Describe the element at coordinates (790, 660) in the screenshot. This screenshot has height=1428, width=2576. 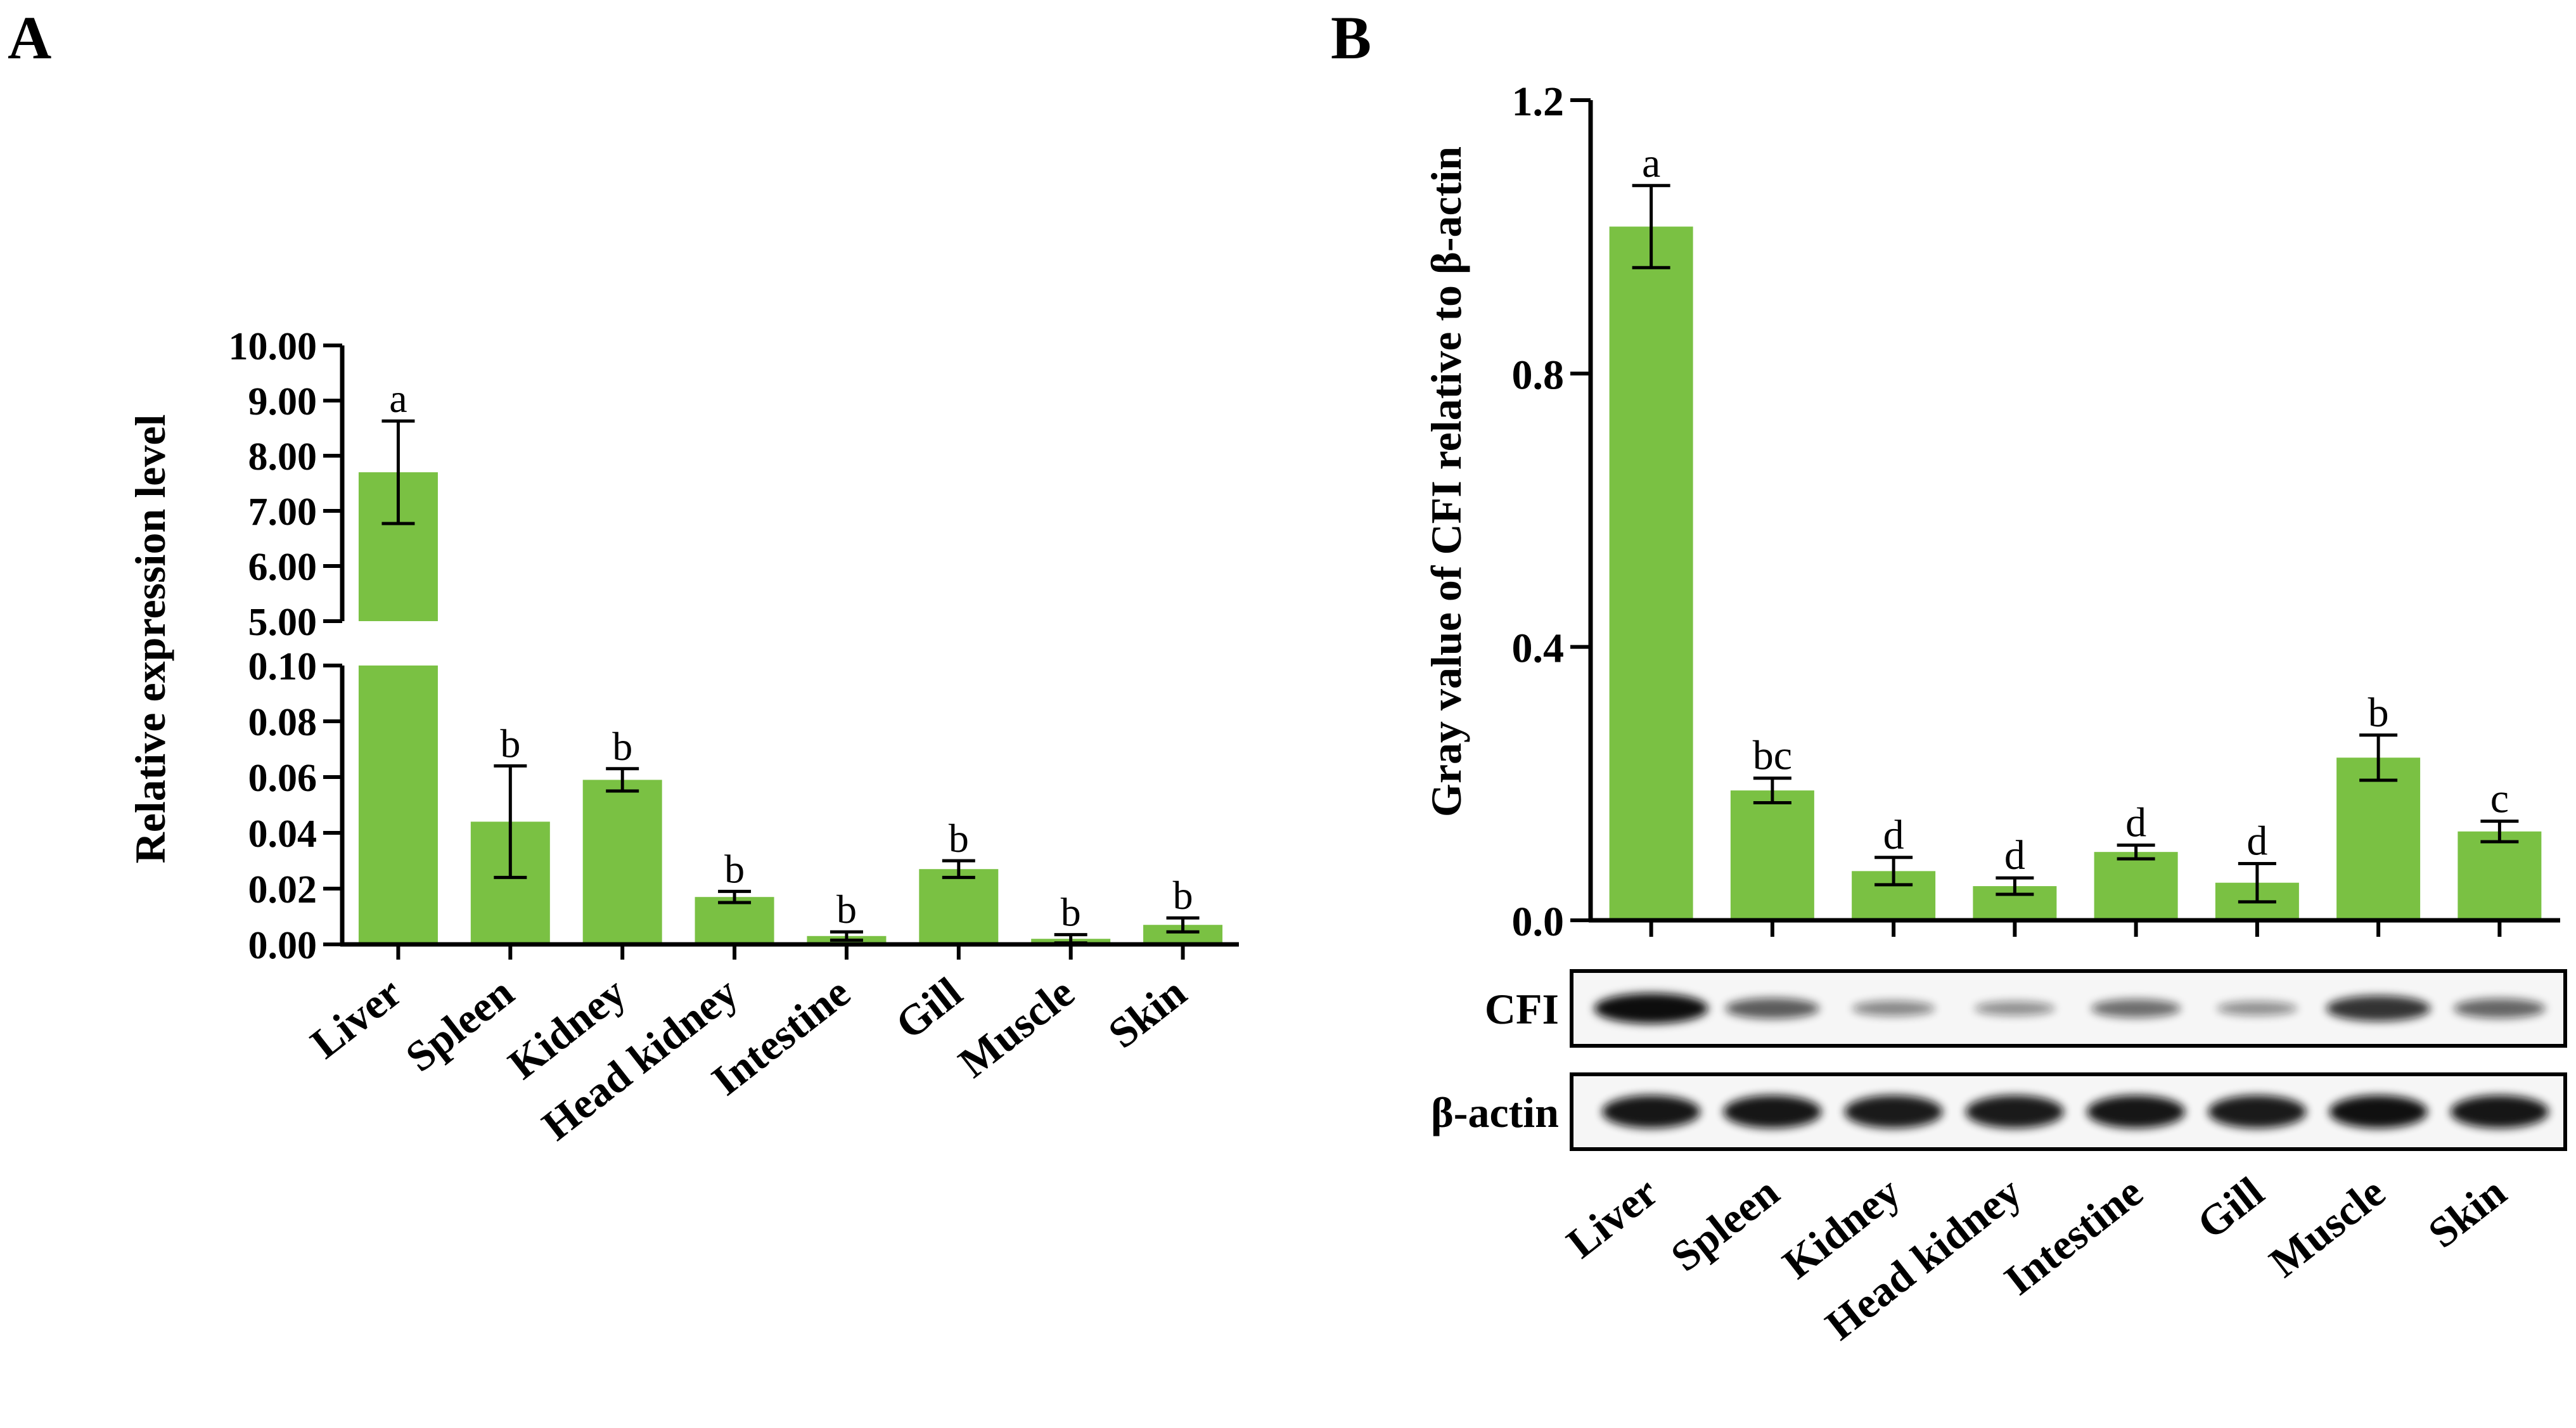
I see `panel-a-bars: a b b b b b b b` at that location.